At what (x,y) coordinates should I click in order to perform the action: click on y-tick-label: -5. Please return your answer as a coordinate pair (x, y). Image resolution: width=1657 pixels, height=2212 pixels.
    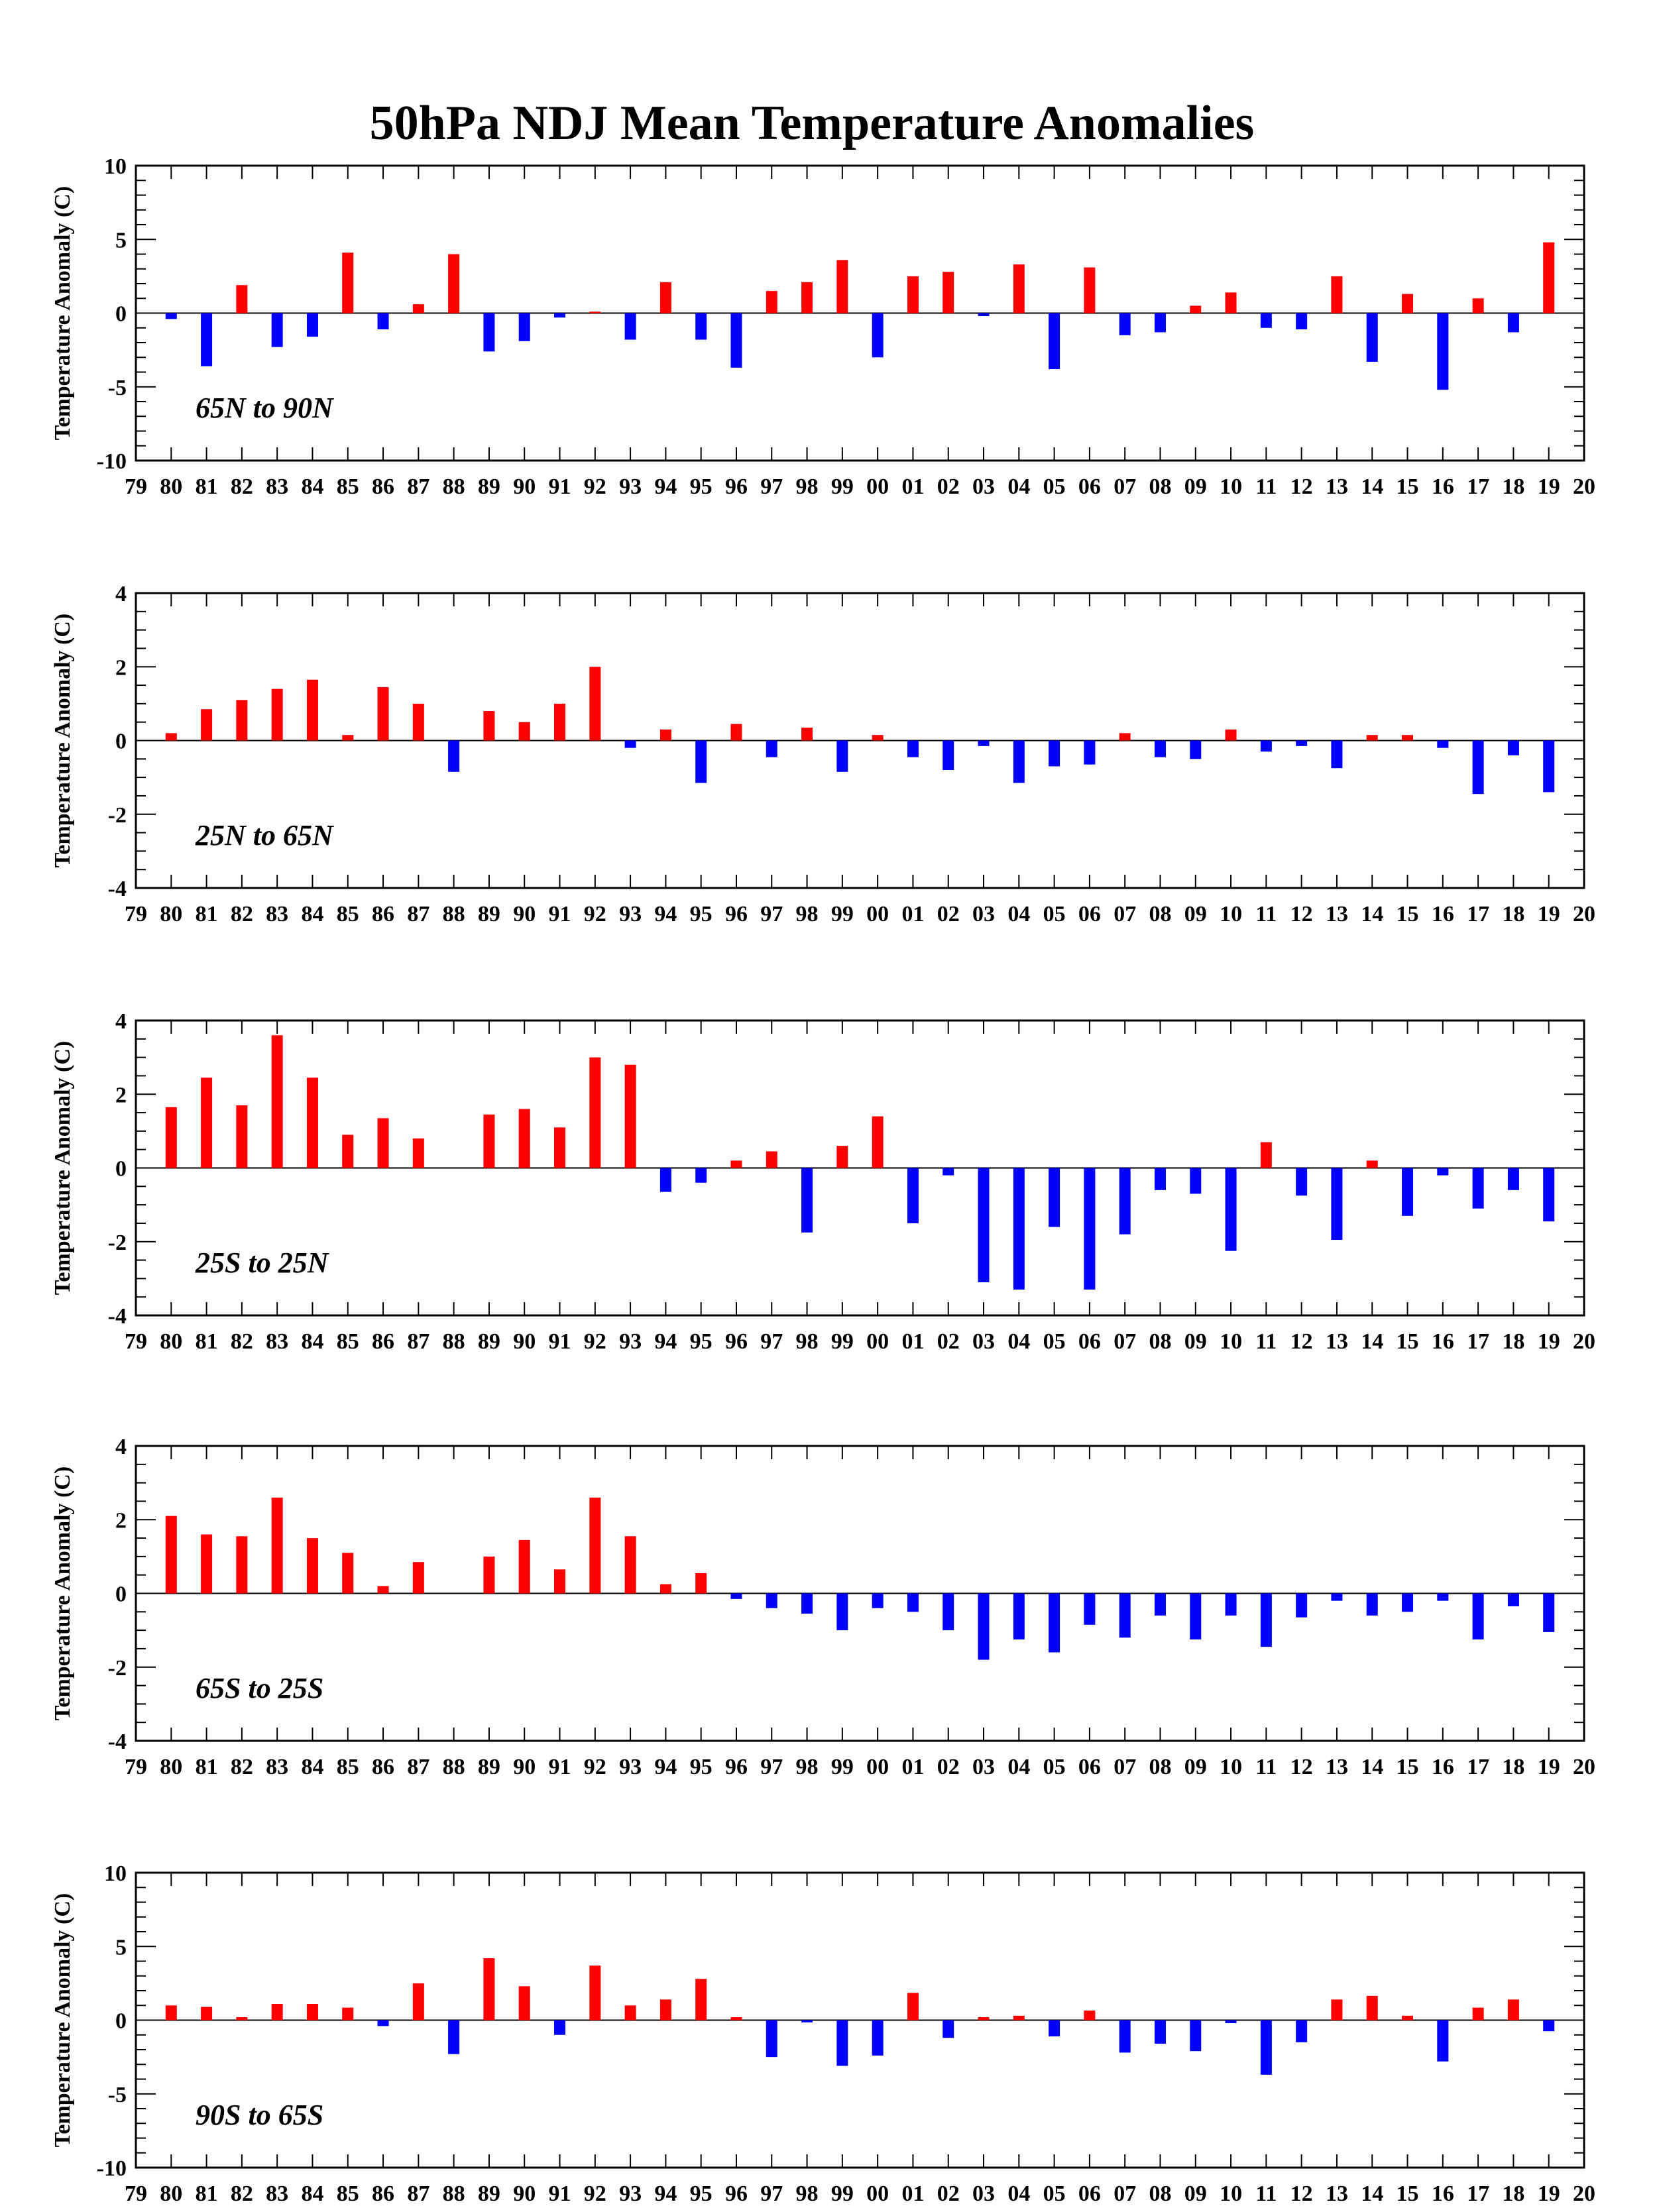
    Looking at the image, I should click on (117, 2095).